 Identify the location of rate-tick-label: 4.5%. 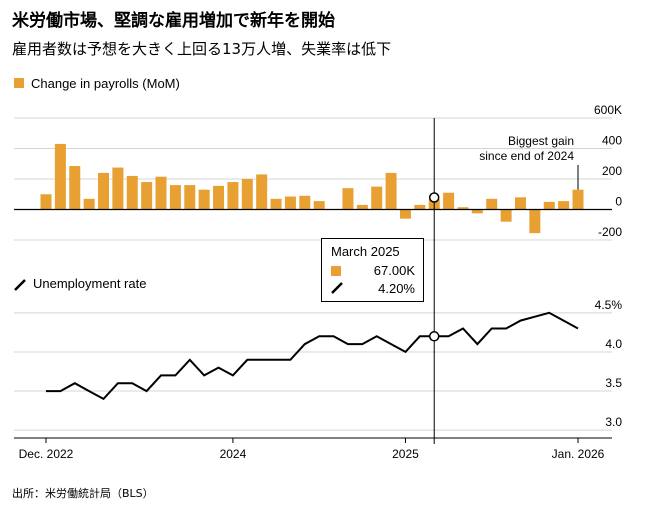
(609, 305).